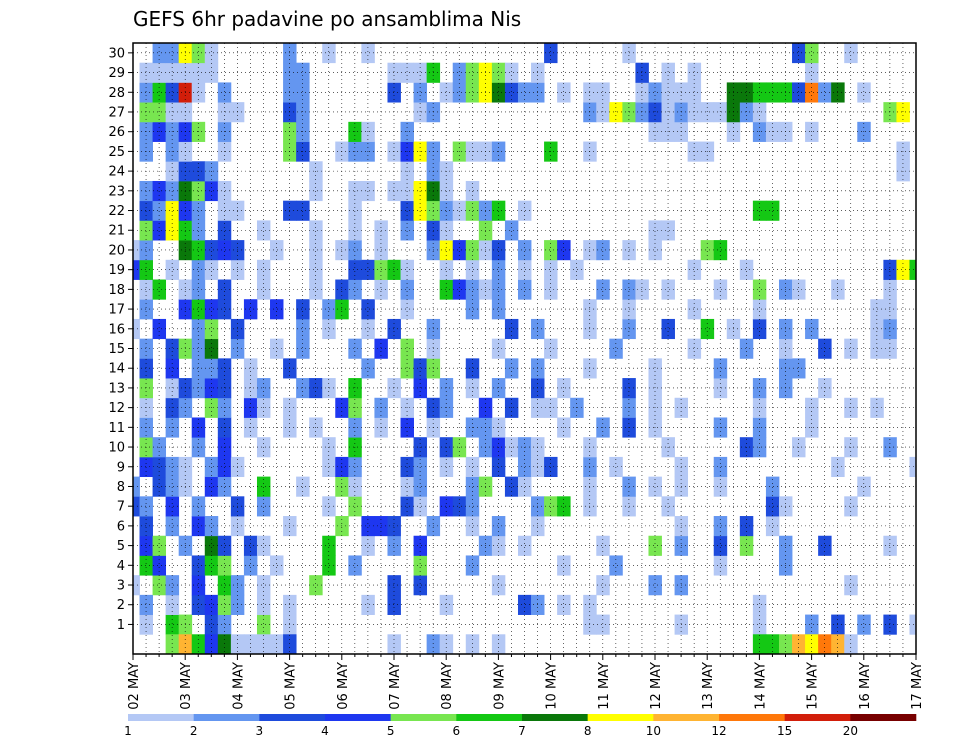  I want to click on x-tick-label-10: 12 MAY, so click(656, 686).